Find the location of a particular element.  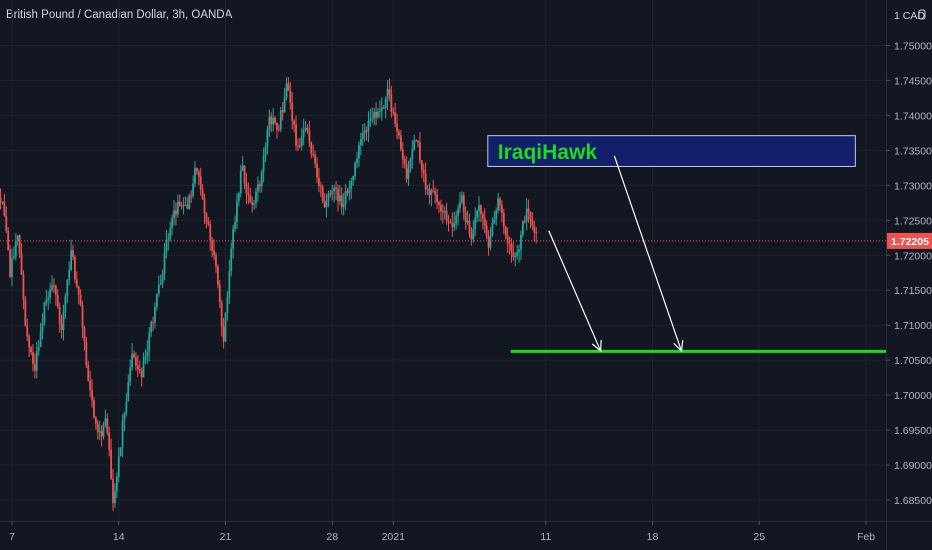

x-tick-label: 7 is located at coordinates (12, 537).